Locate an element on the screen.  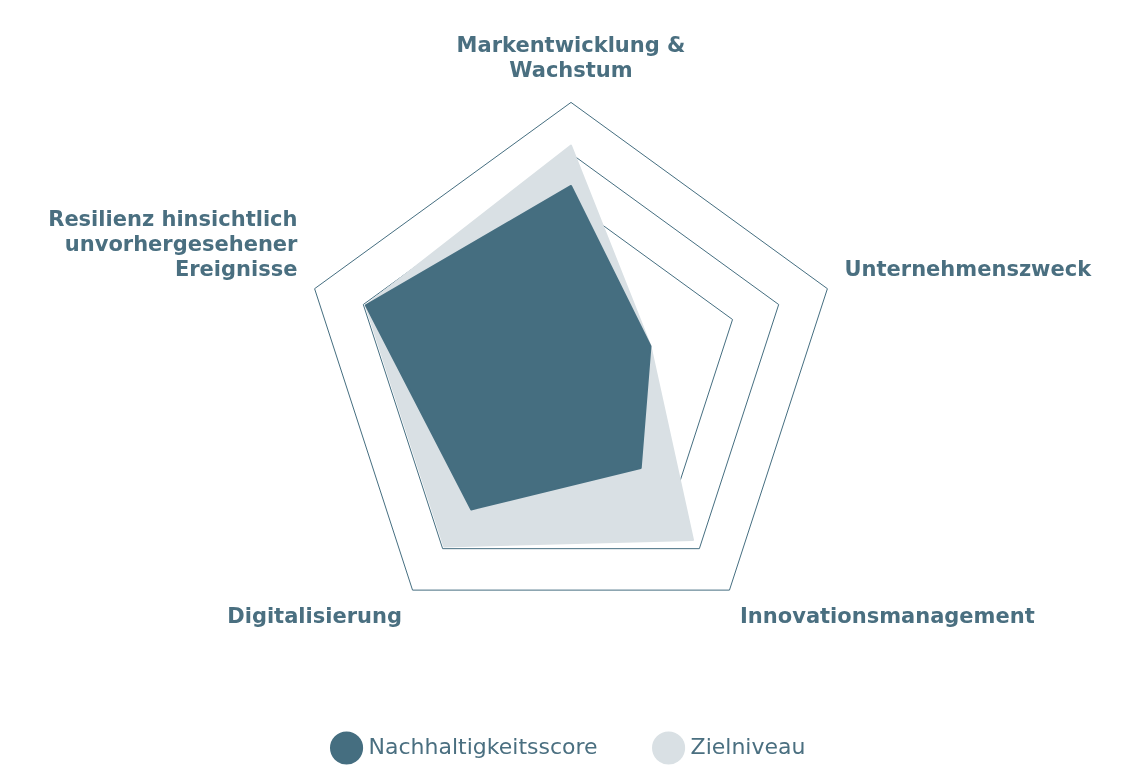
spoke-label: Resilienz hinsichtlich unvorhergesehener Ereignisse is located at coordinates (173, 243).